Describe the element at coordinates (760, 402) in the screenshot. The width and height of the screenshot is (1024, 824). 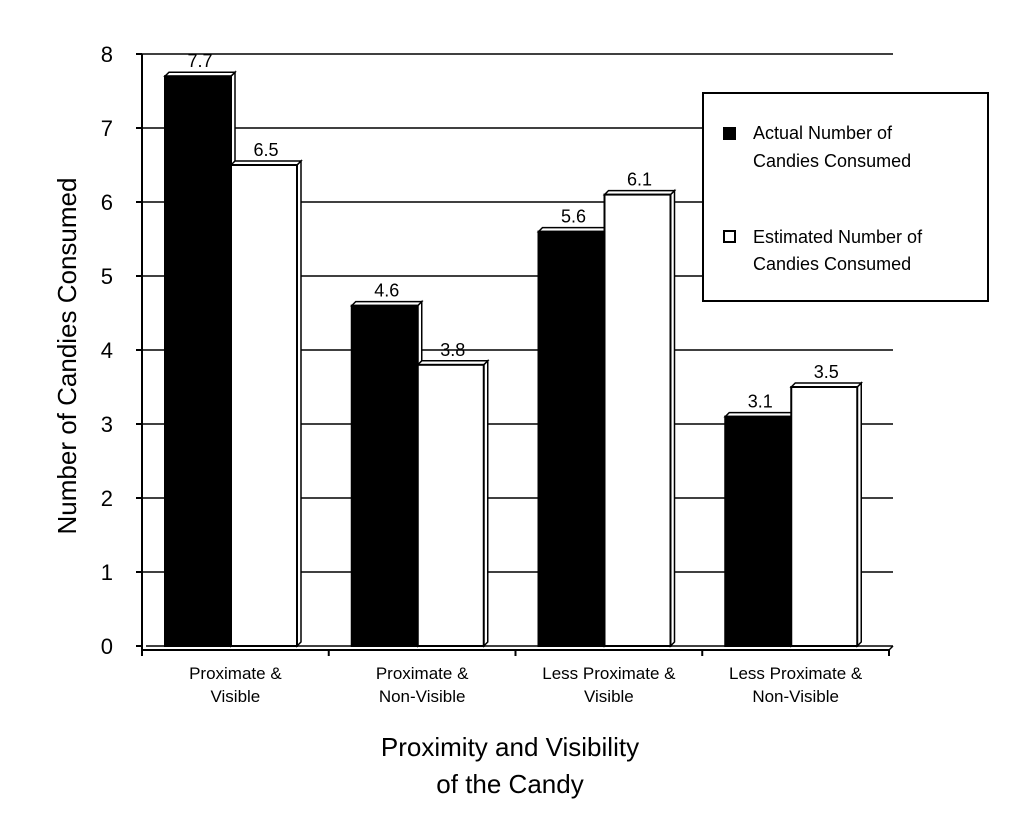
I see `bar-value-label: 3.1` at that location.